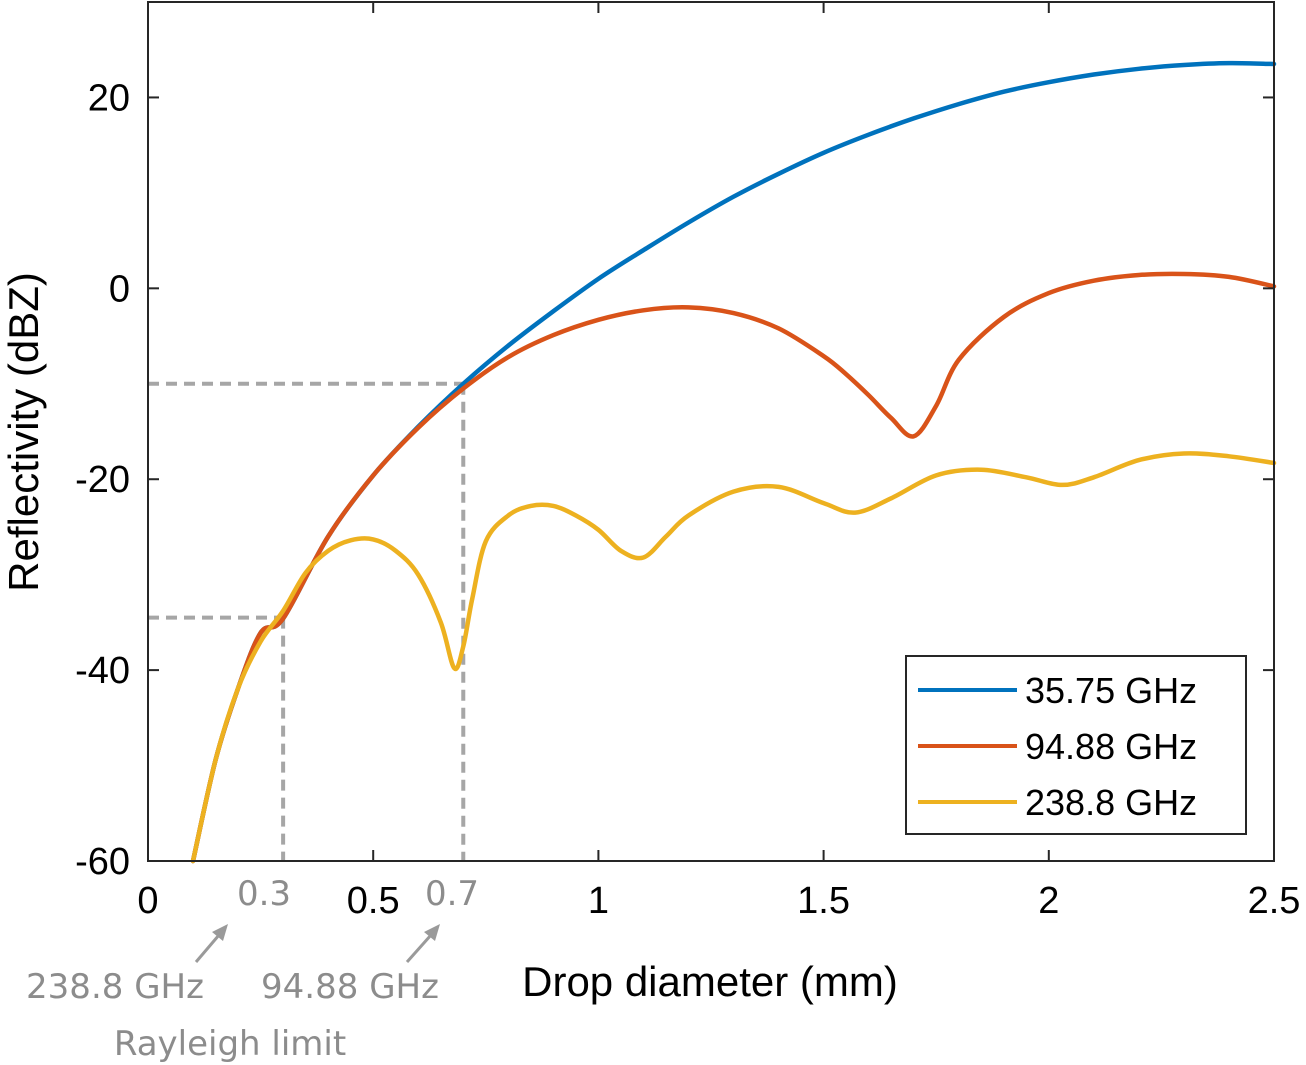 The height and width of the screenshot is (1065, 1306). What do you see at coordinates (102, 480) in the screenshot?
I see `y-tick-label: -20` at bounding box center [102, 480].